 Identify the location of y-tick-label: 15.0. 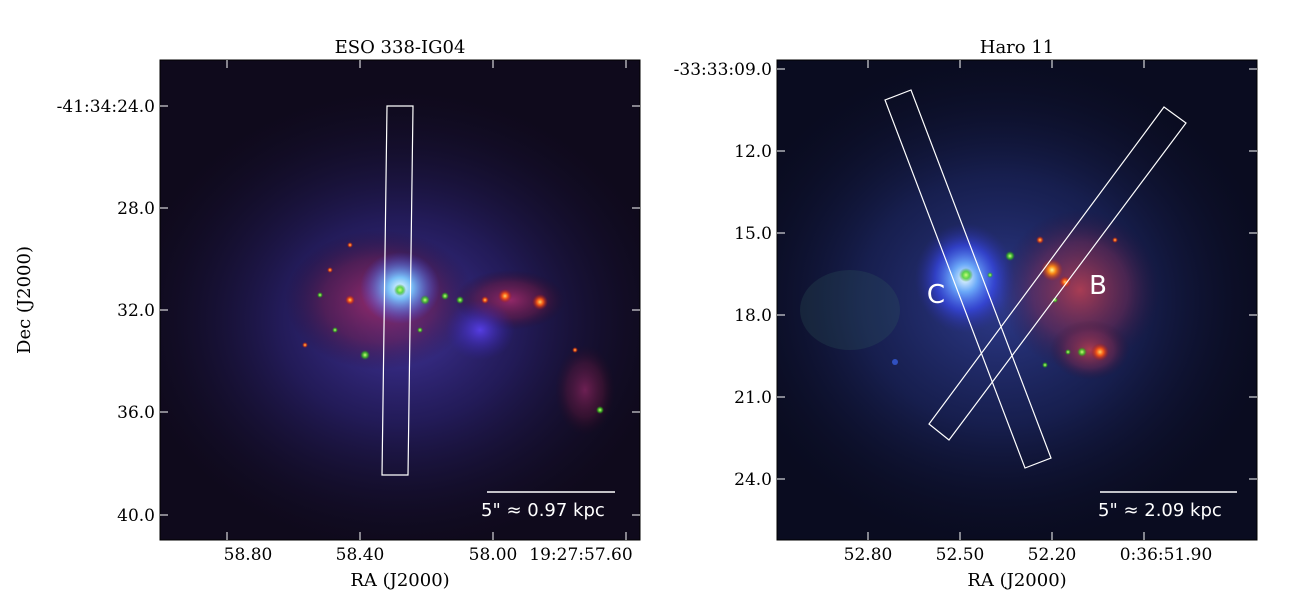
(753, 234).